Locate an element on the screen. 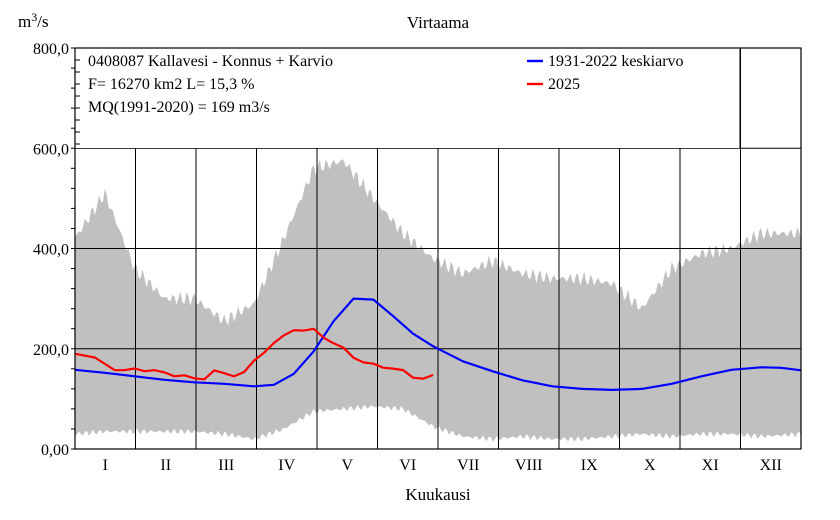 The width and height of the screenshot is (840, 520). month-tick-label: III is located at coordinates (226, 465).